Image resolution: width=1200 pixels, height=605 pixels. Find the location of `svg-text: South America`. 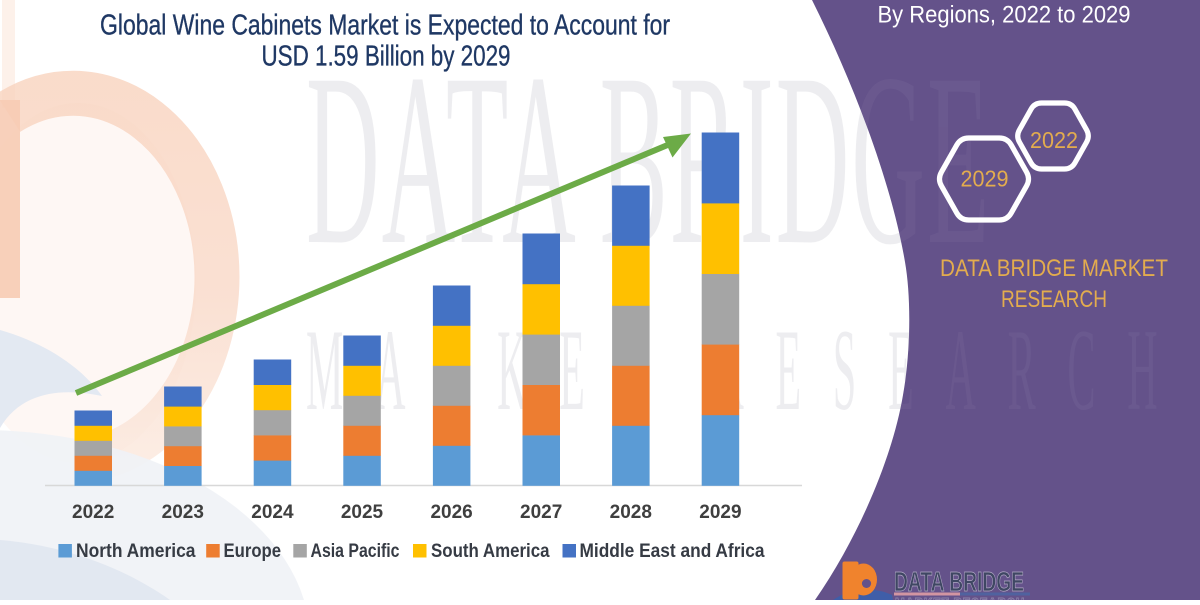

svg-text: South America is located at coordinates (490, 551).